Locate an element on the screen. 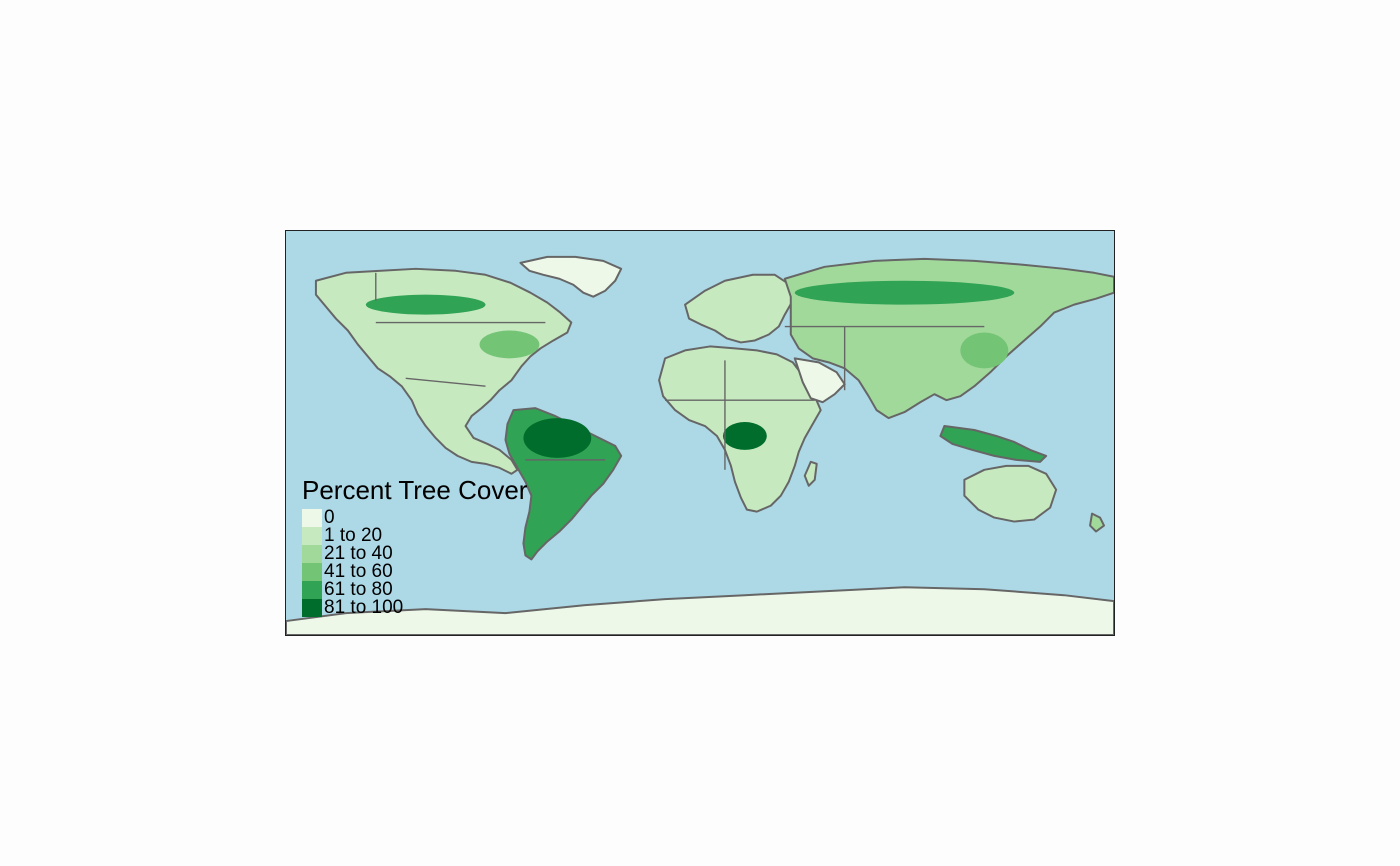 This screenshot has height=866, width=1400. forest-congo is located at coordinates (744, 436).